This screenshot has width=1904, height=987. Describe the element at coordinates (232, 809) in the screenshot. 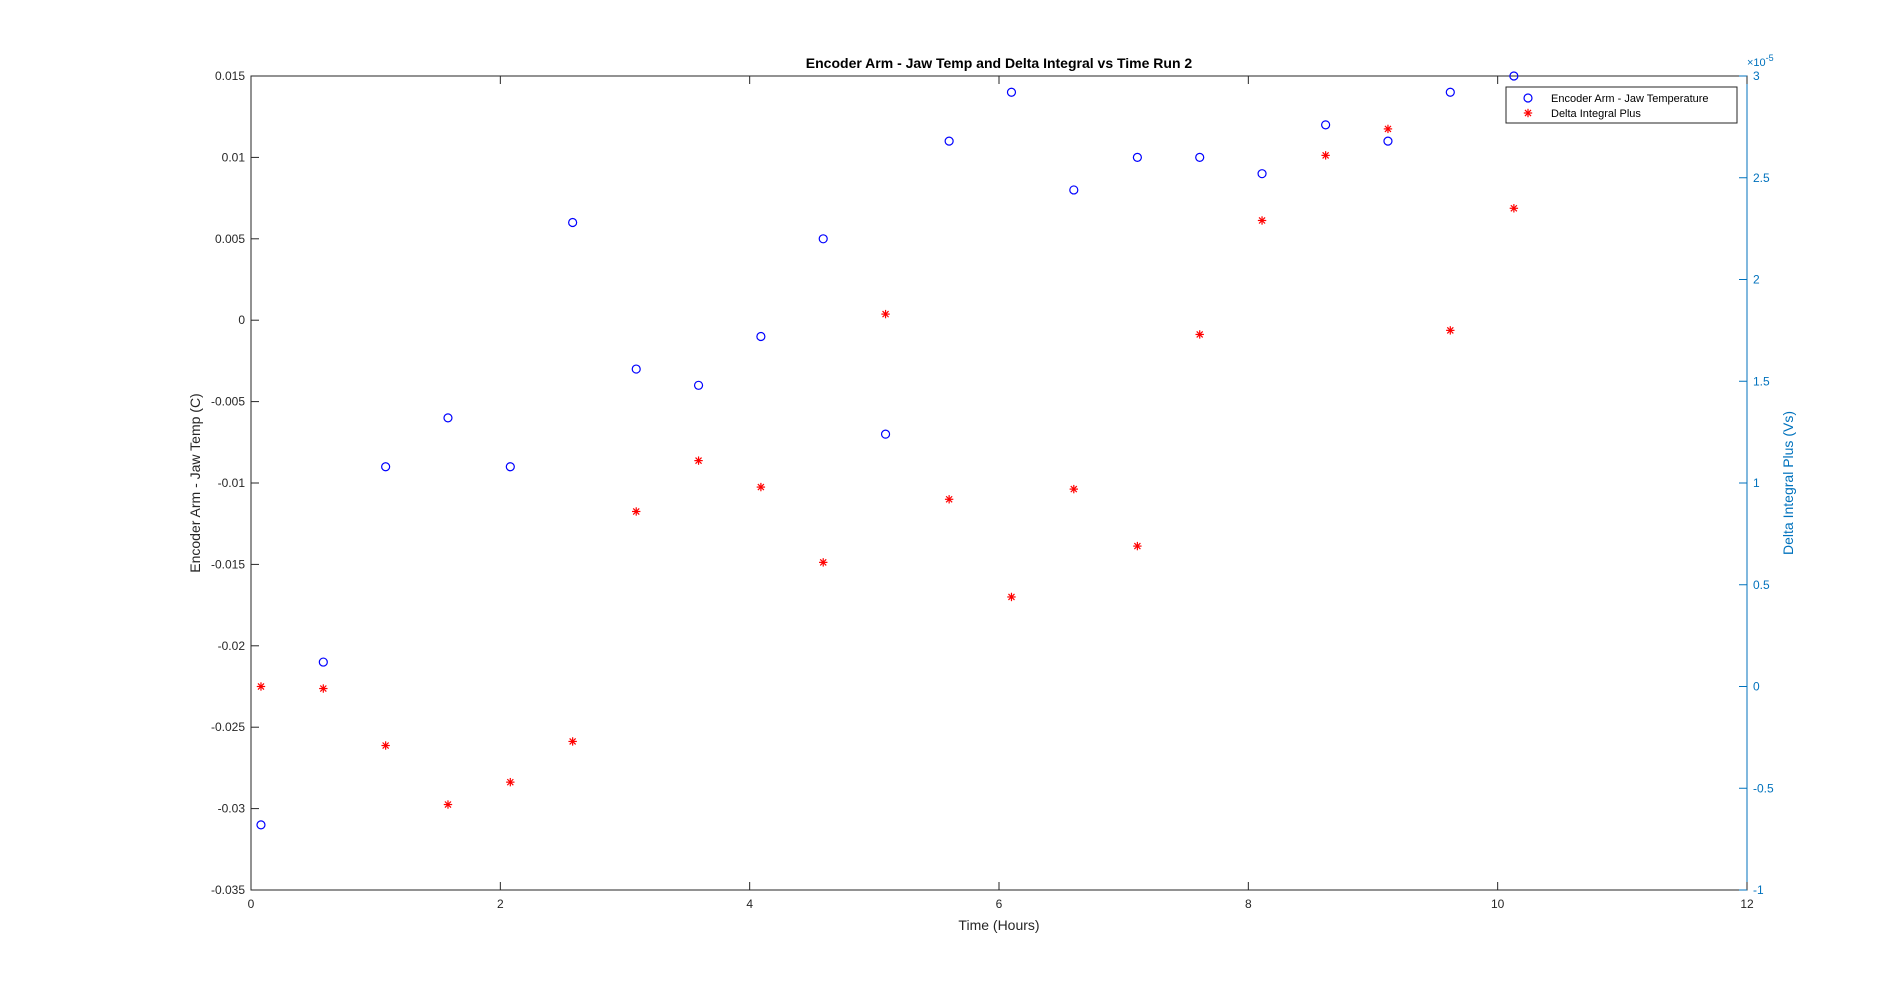

I see `y-left-tick-label: -0.03` at that location.